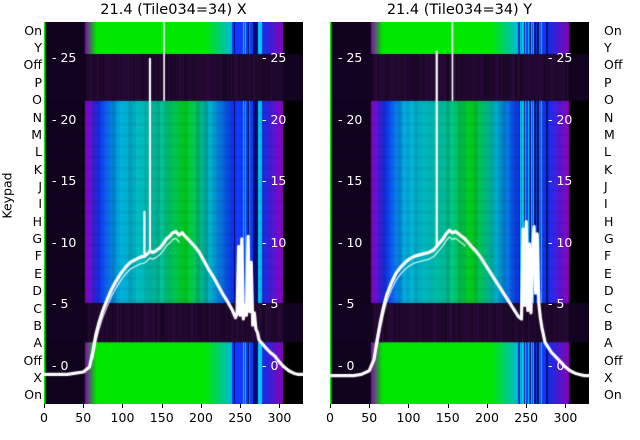 This screenshot has height=440, width=640. I want to click on x-axis-right: 0 50 100 150 200 250 300, so click(457, 421).